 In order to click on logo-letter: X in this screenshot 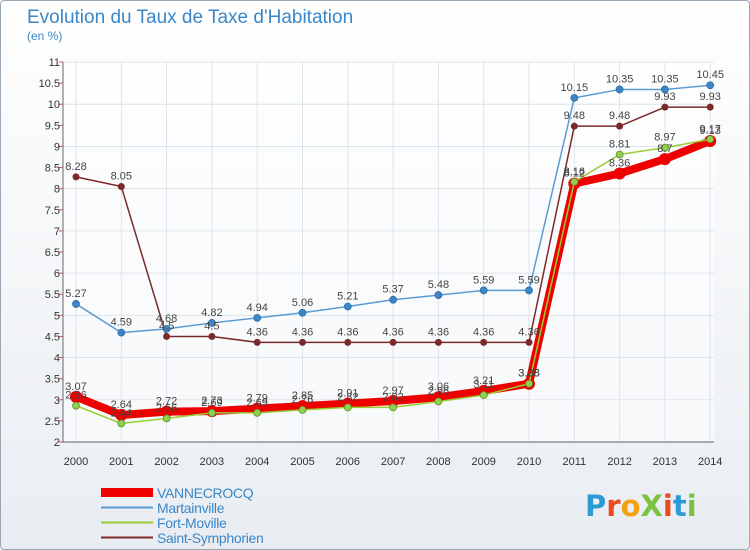, I will do `click(651, 506)`.